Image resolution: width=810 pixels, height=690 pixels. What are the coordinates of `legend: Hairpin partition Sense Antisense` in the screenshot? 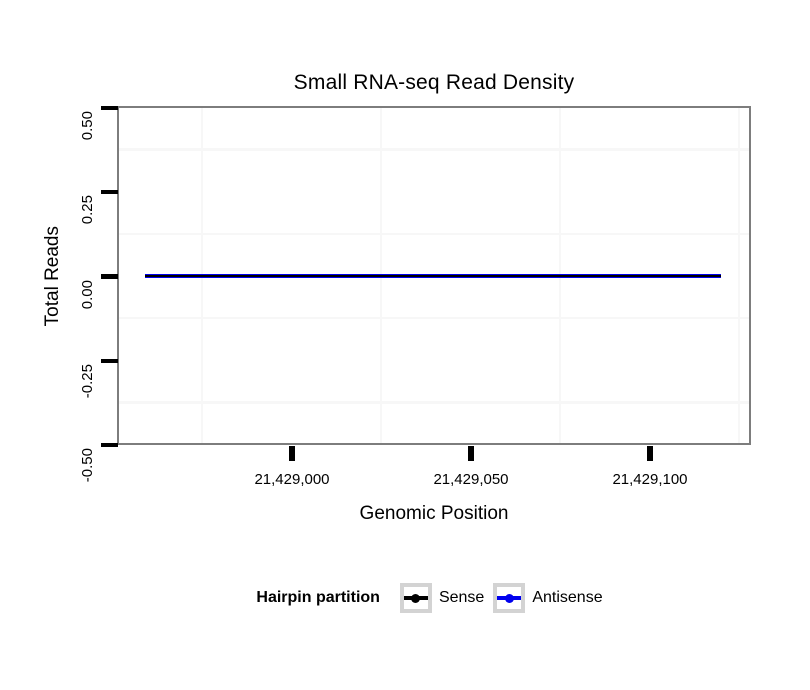 It's located at (434, 598).